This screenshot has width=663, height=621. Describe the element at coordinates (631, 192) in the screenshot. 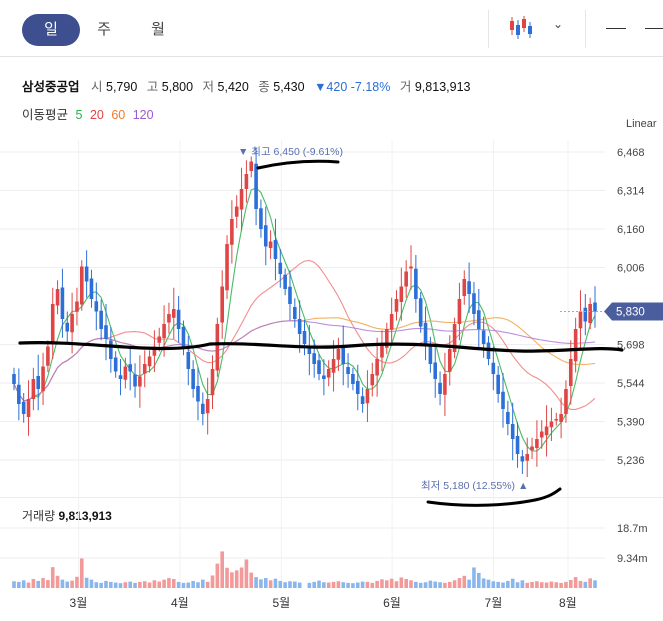

I see `y-tick-label: 6,314` at that location.